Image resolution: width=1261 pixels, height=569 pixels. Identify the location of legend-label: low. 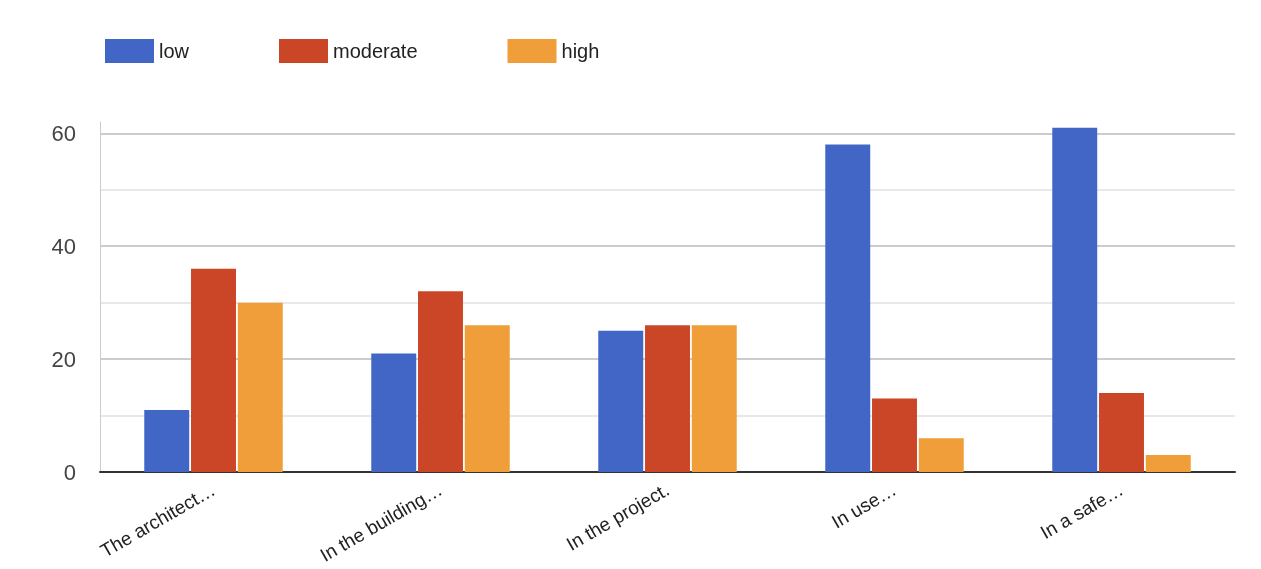
(174, 51).